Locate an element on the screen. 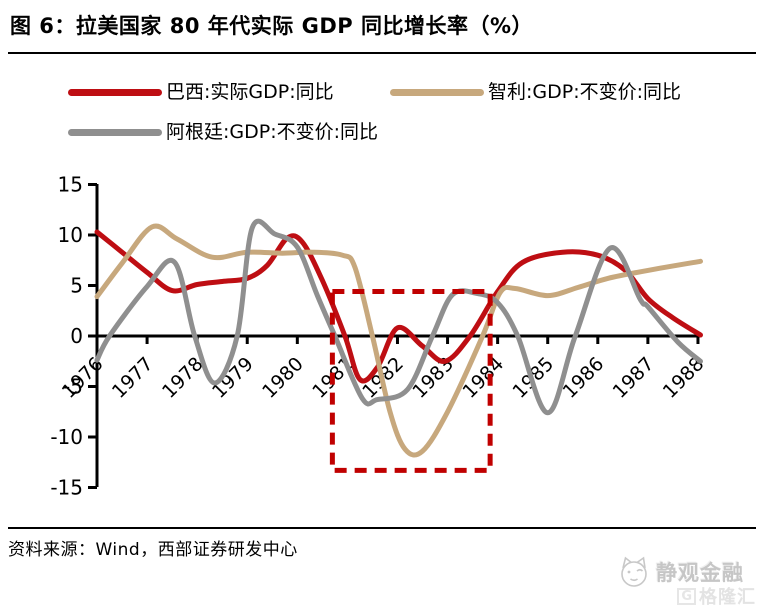 This screenshot has width=762, height=612. watermark-platform-text: 格隆汇 is located at coordinates (727, 597).